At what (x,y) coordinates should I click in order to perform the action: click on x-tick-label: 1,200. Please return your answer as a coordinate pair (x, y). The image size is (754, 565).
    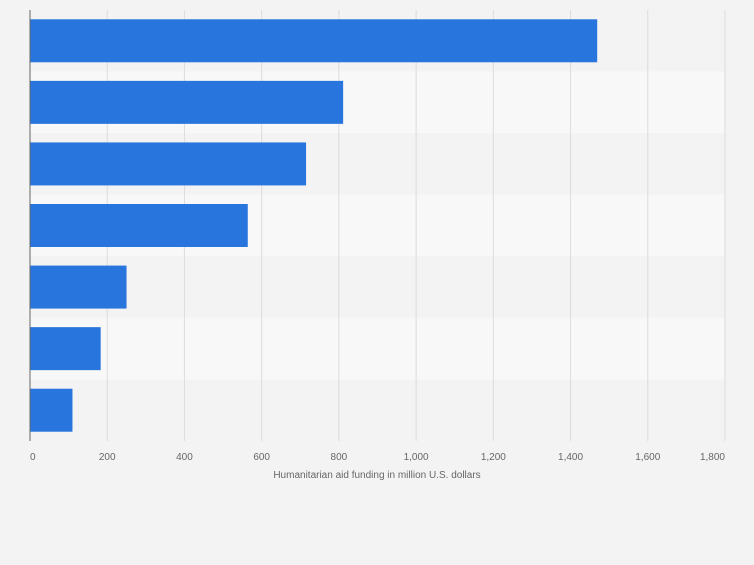
    Looking at the image, I should click on (493, 457).